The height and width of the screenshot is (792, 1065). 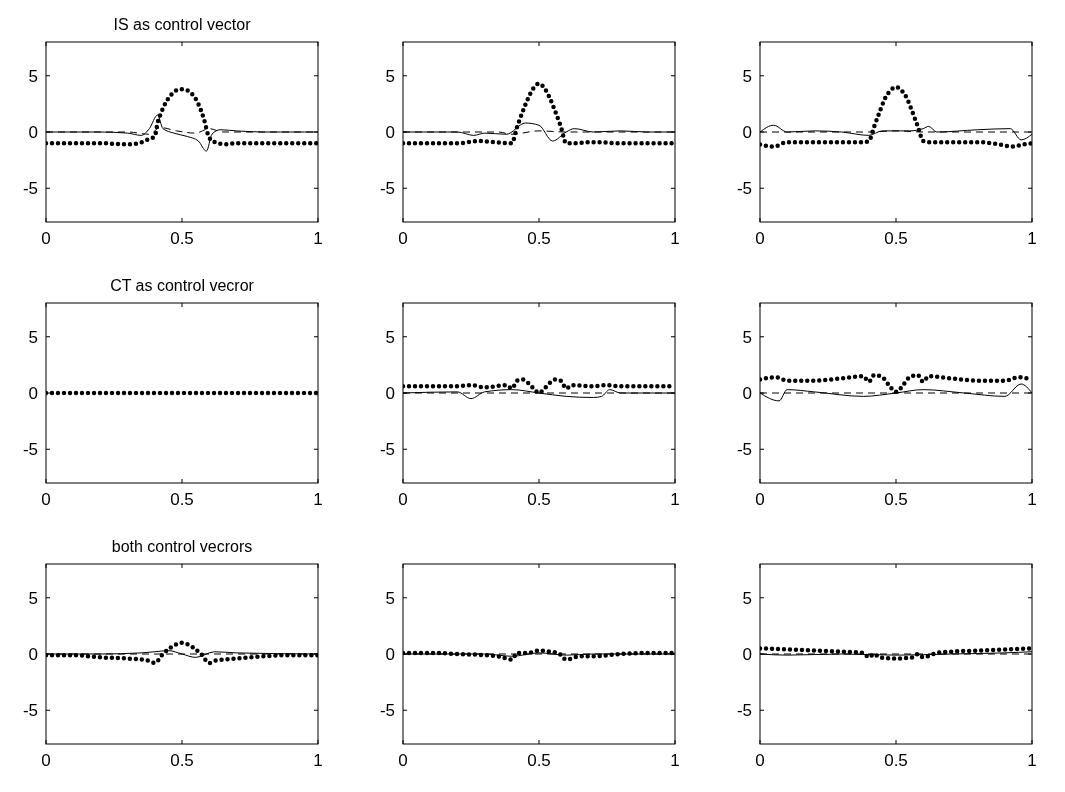 I want to click on chart-title: CT as control vecror, so click(x=182, y=285).